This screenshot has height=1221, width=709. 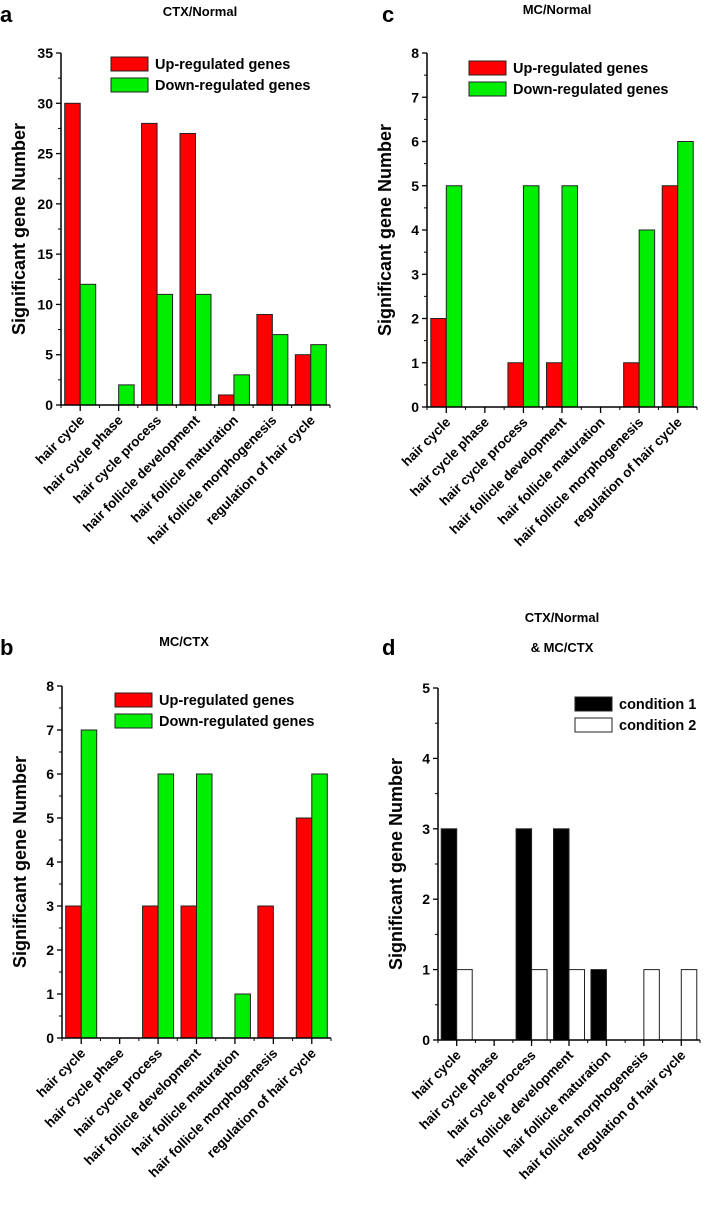 I want to click on y-tick-label: 15, so click(x=45, y=254).